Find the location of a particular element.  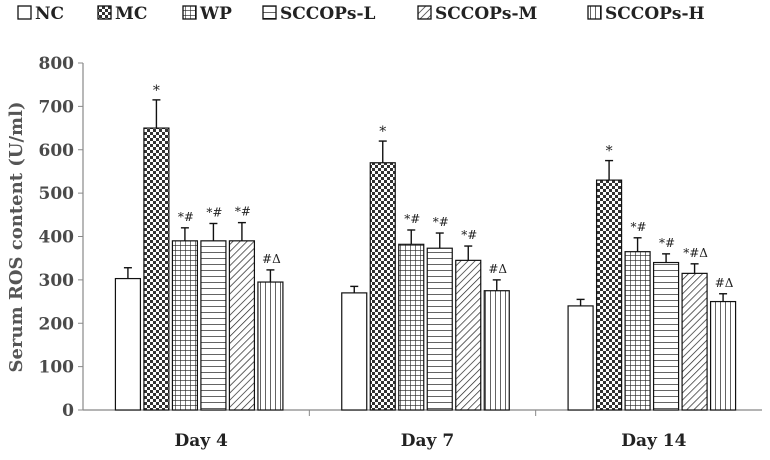

y-tick-label: 200 is located at coordinates (57, 324).